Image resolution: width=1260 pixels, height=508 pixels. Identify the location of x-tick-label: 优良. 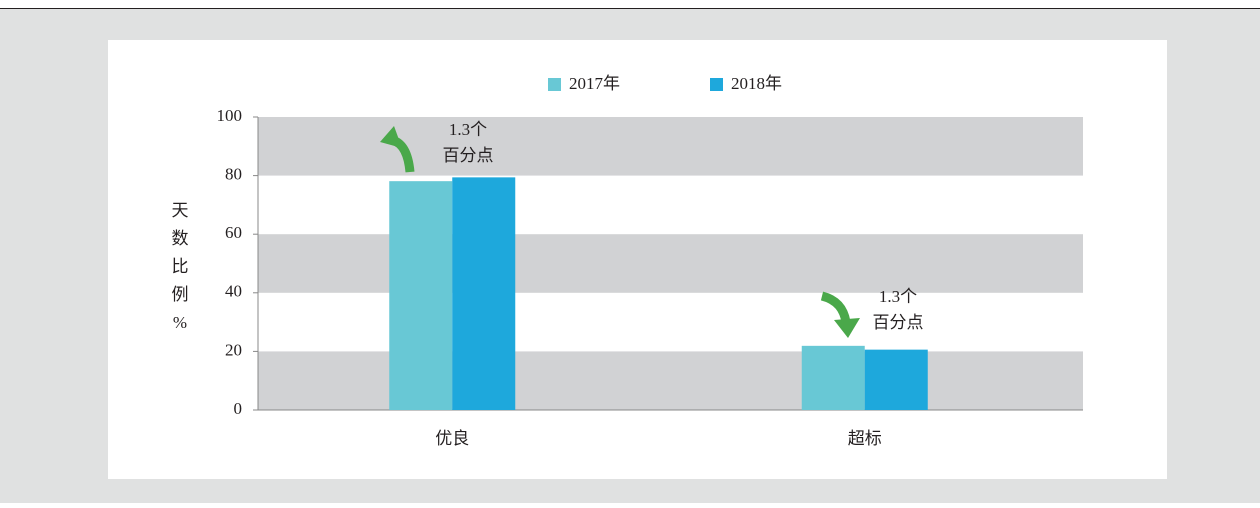
(452, 438).